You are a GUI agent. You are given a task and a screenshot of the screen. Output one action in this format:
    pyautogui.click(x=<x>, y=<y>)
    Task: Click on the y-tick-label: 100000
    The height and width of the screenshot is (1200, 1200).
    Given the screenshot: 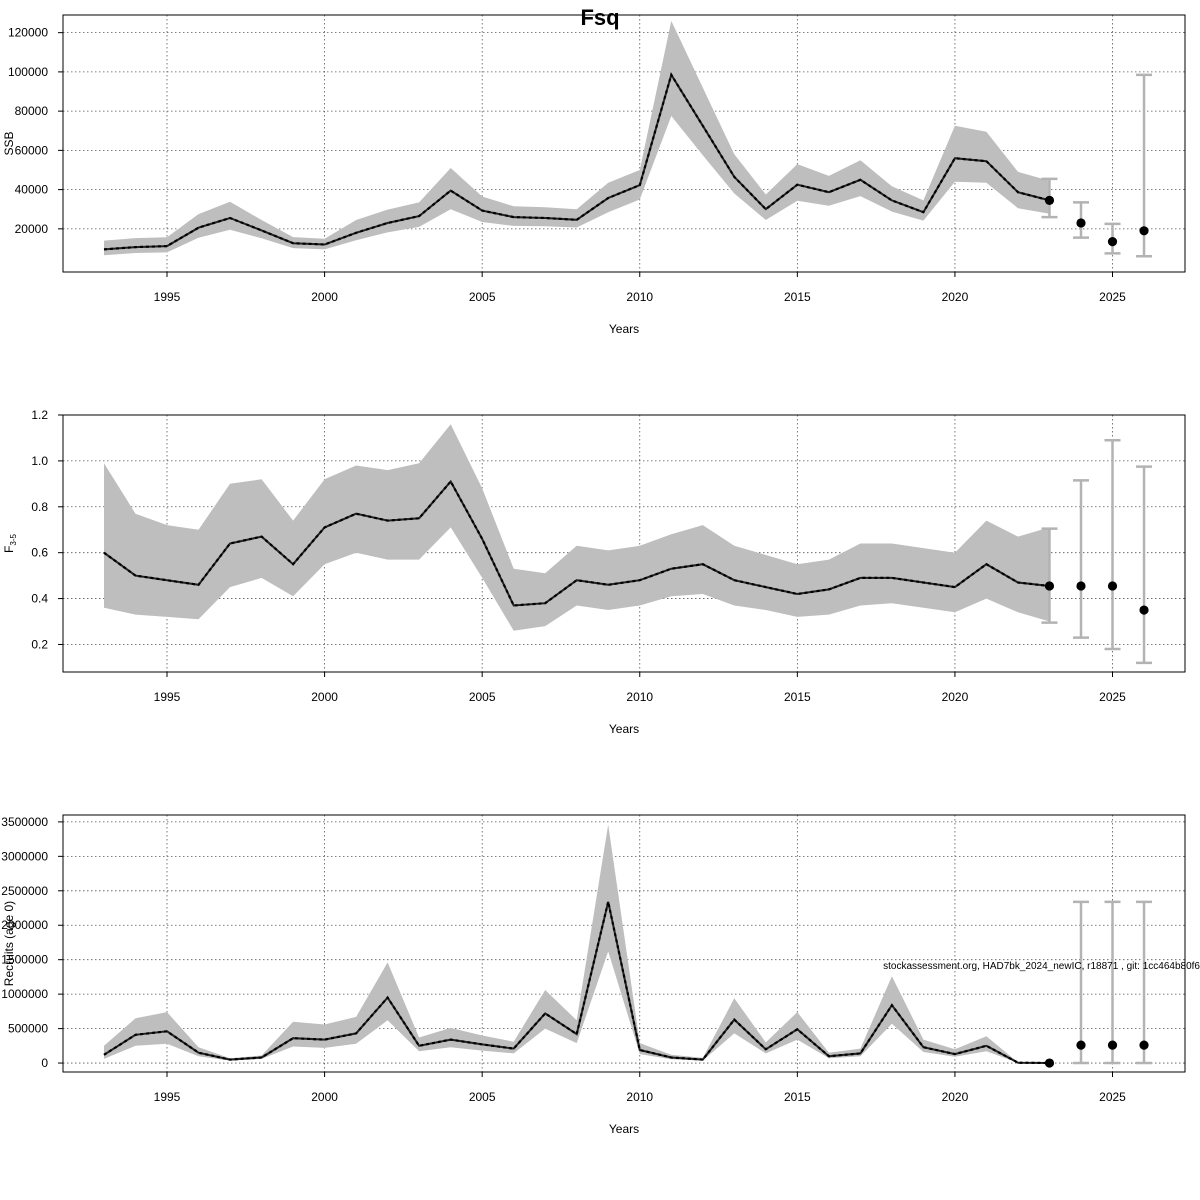 What is the action you would take?
    pyautogui.click(x=28, y=72)
    